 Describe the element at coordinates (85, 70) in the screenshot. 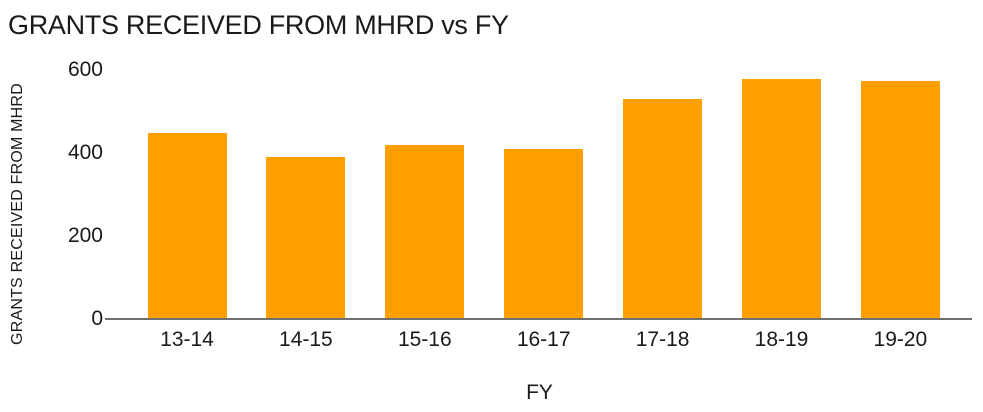

I see `y-tick-label: 600` at that location.